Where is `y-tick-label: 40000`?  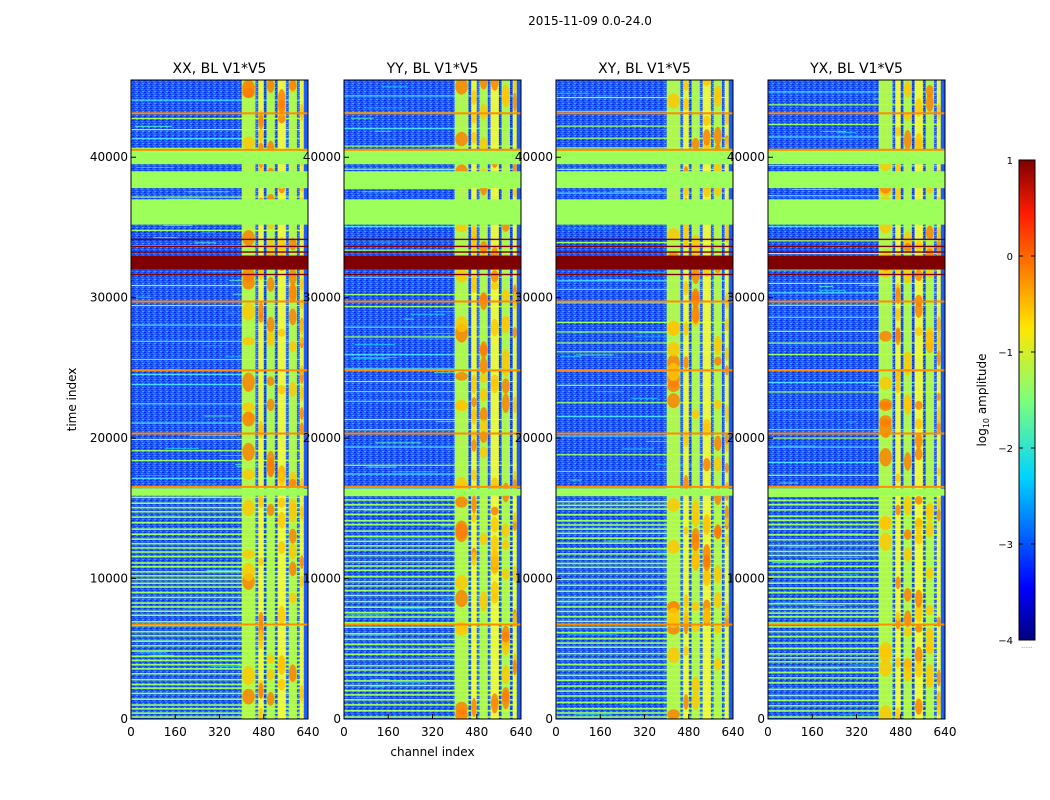 y-tick-label: 40000 is located at coordinates (109, 157).